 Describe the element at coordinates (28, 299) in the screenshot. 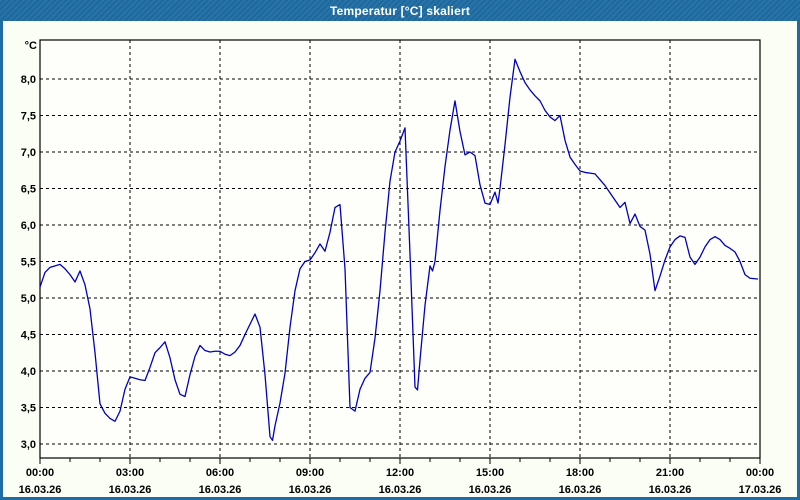

I see `y-axis-label: 5,0` at that location.